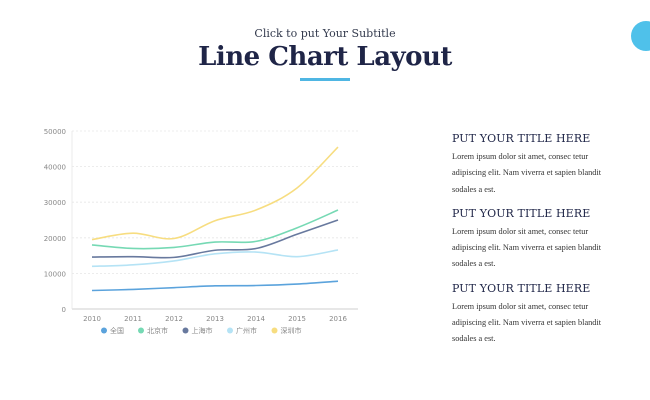 The height and width of the screenshot is (400, 650). I want to click on y-tick-label: 30000, so click(55, 203).